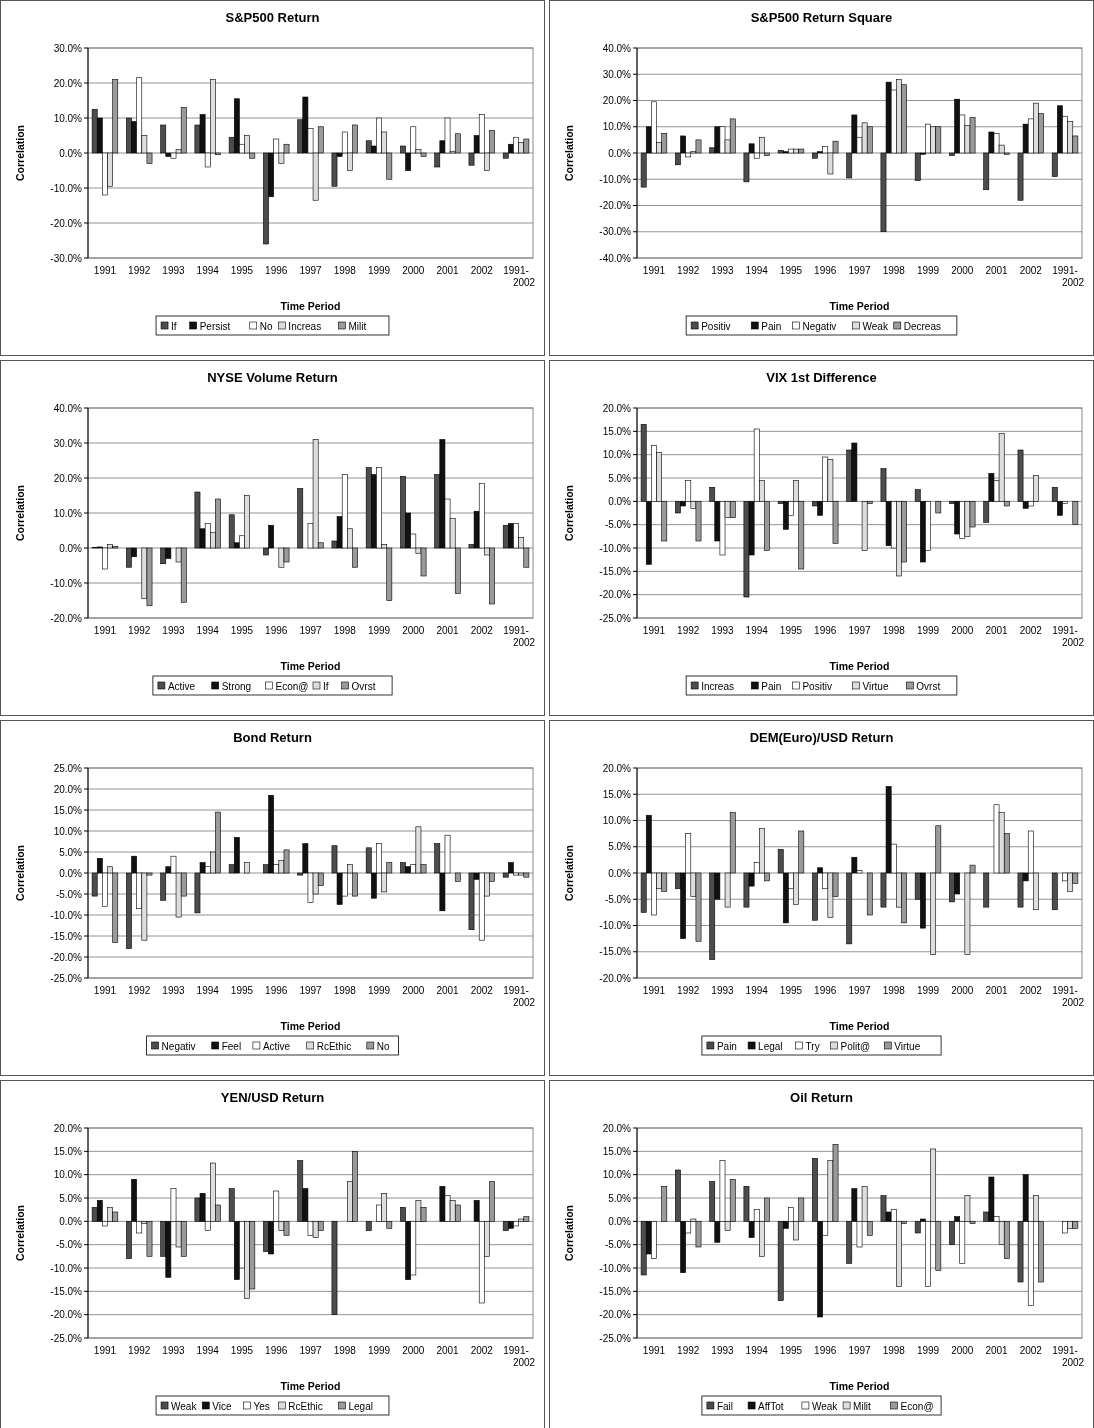  What do you see at coordinates (922, 326) in the screenshot?
I see `legend-label: Decreas` at bounding box center [922, 326].